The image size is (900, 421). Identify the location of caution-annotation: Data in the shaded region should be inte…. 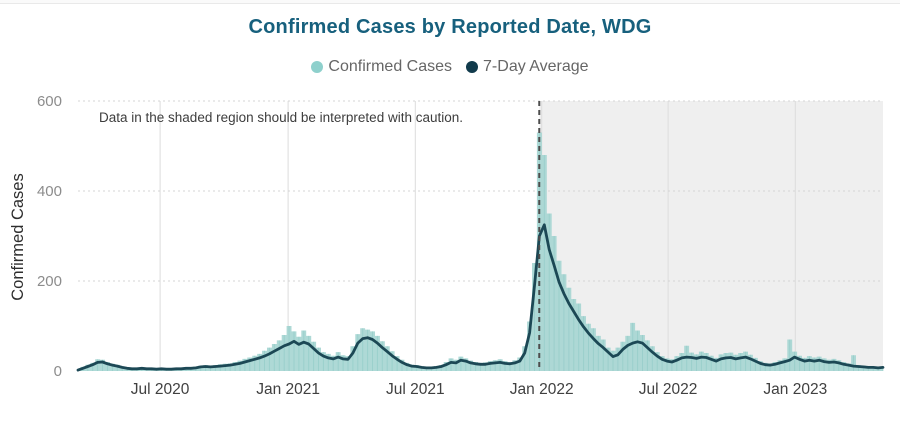
(281, 117).